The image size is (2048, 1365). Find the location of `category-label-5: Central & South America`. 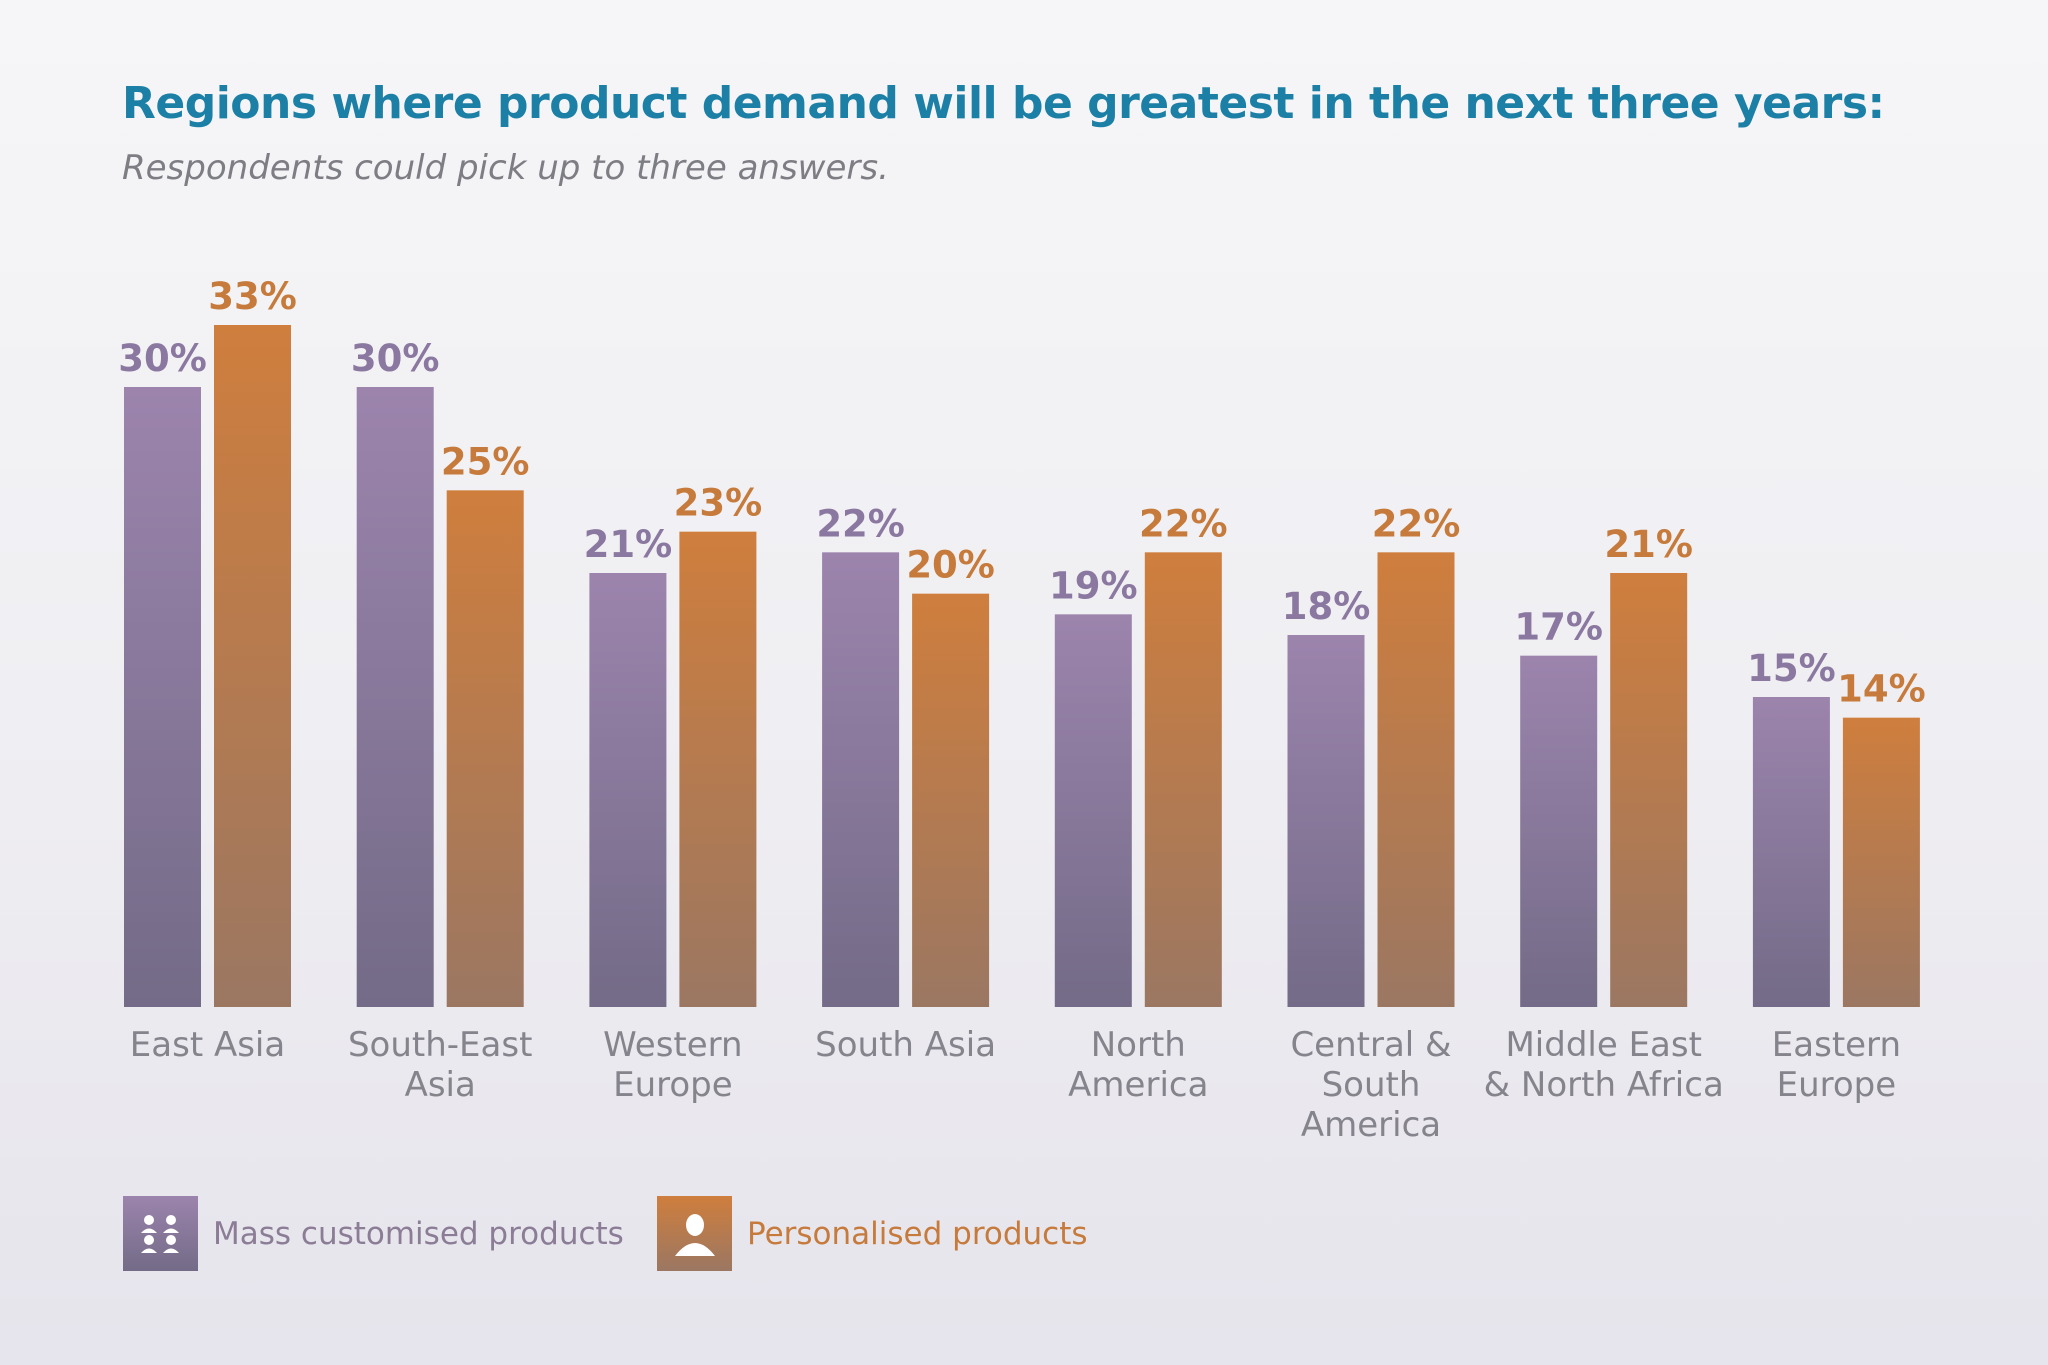

category-label-5: Central & South America is located at coordinates (1370, 1085).